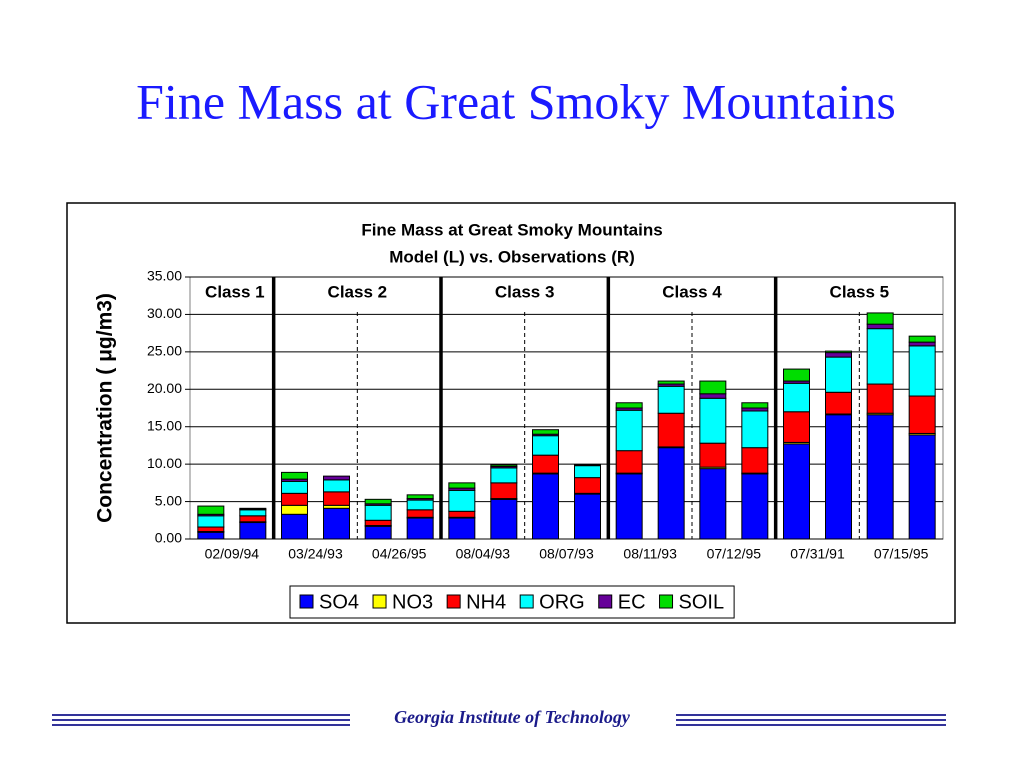 The image size is (1024, 773). Describe the element at coordinates (358, 291) in the screenshot. I see `class-label: Class 2` at that location.